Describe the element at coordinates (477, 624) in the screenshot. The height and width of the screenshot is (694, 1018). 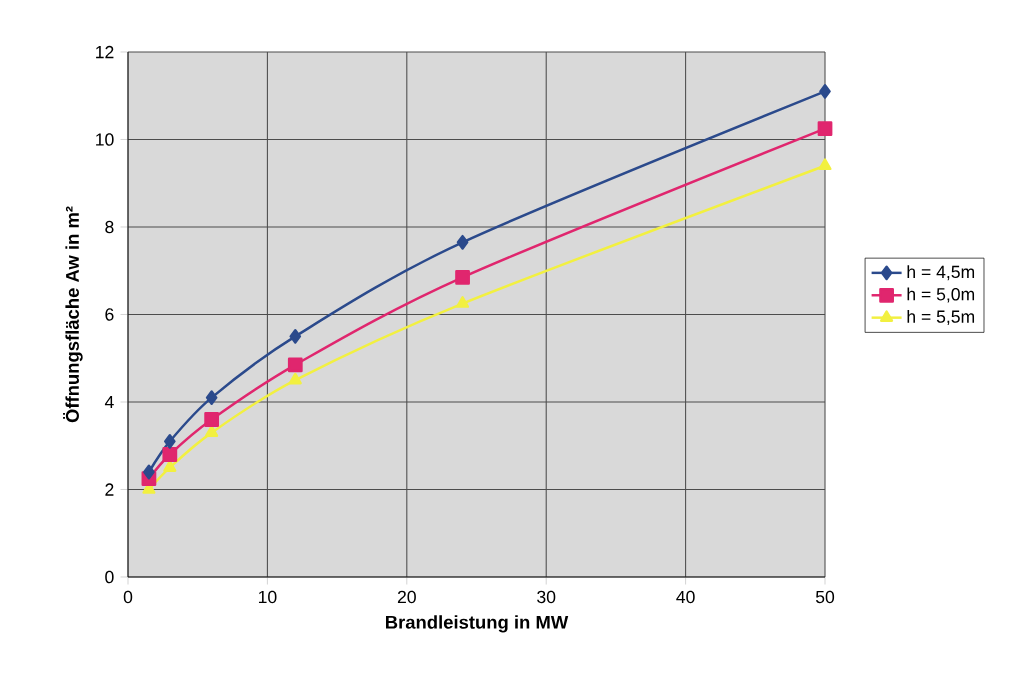
I see `x-axis-title: Brandleistung in MW` at that location.